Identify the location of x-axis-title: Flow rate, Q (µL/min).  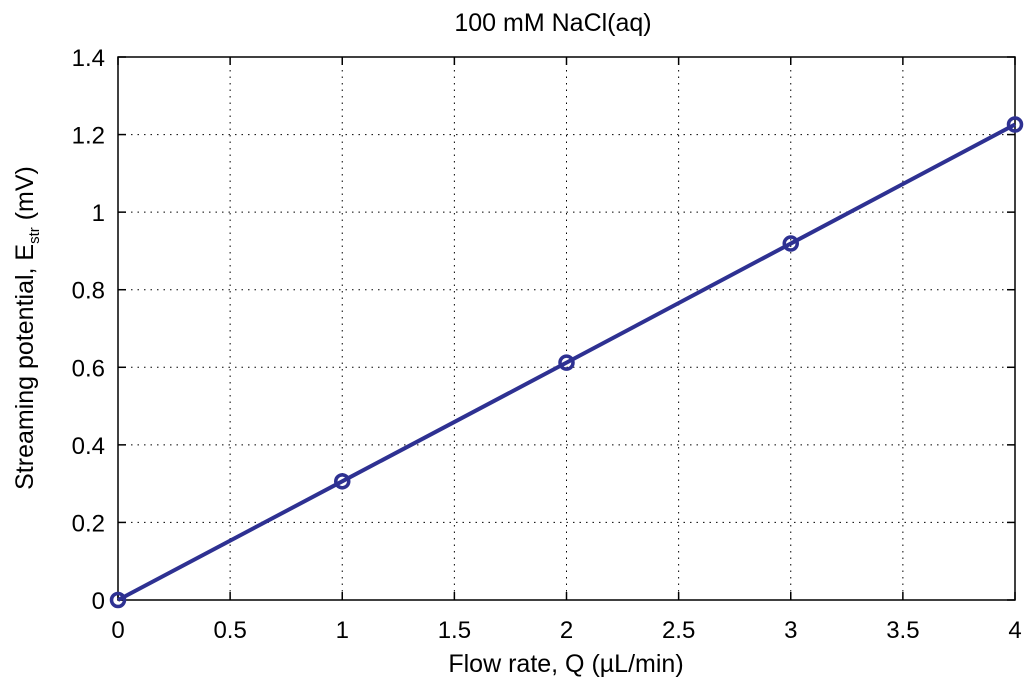
(565, 664).